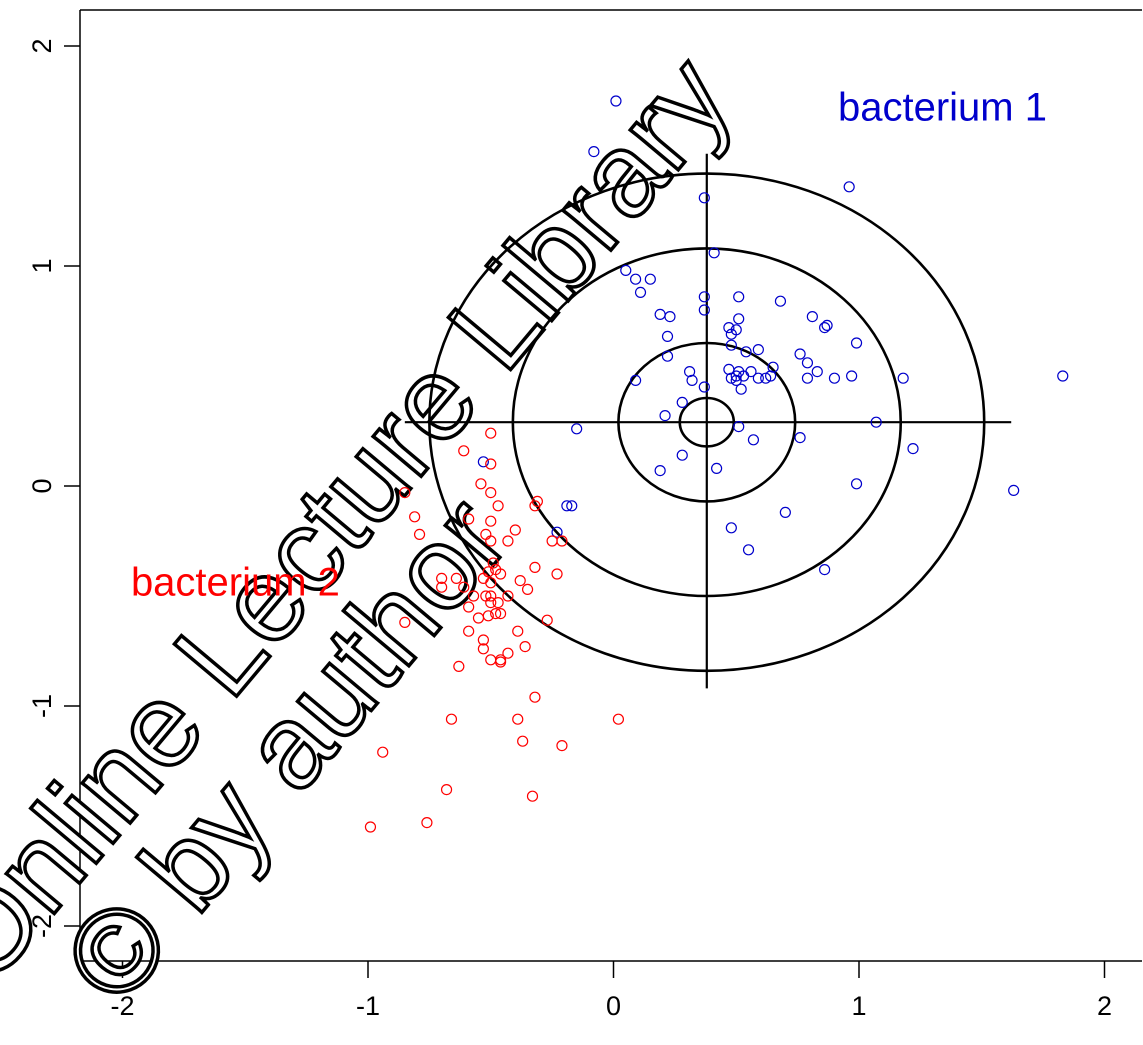 Image resolution: width=1143 pixels, height=1045 pixels. Describe the element at coordinates (42, 926) in the screenshot. I see `y-tick-label: -2` at that location.